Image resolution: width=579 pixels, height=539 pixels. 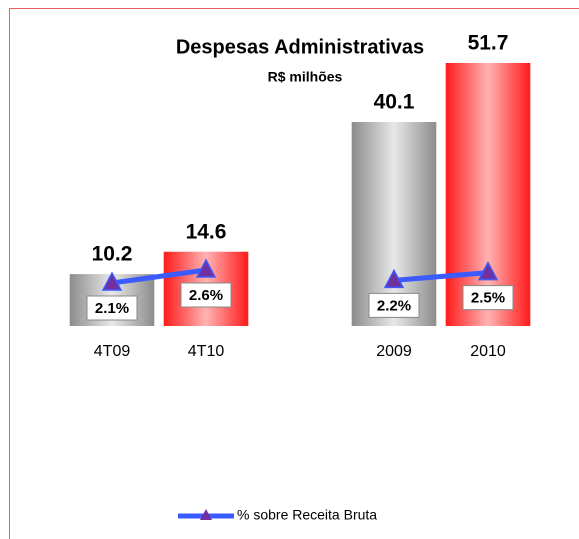 What do you see at coordinates (206, 231) in the screenshot?
I see `bar-value-label: 14.6` at bounding box center [206, 231].